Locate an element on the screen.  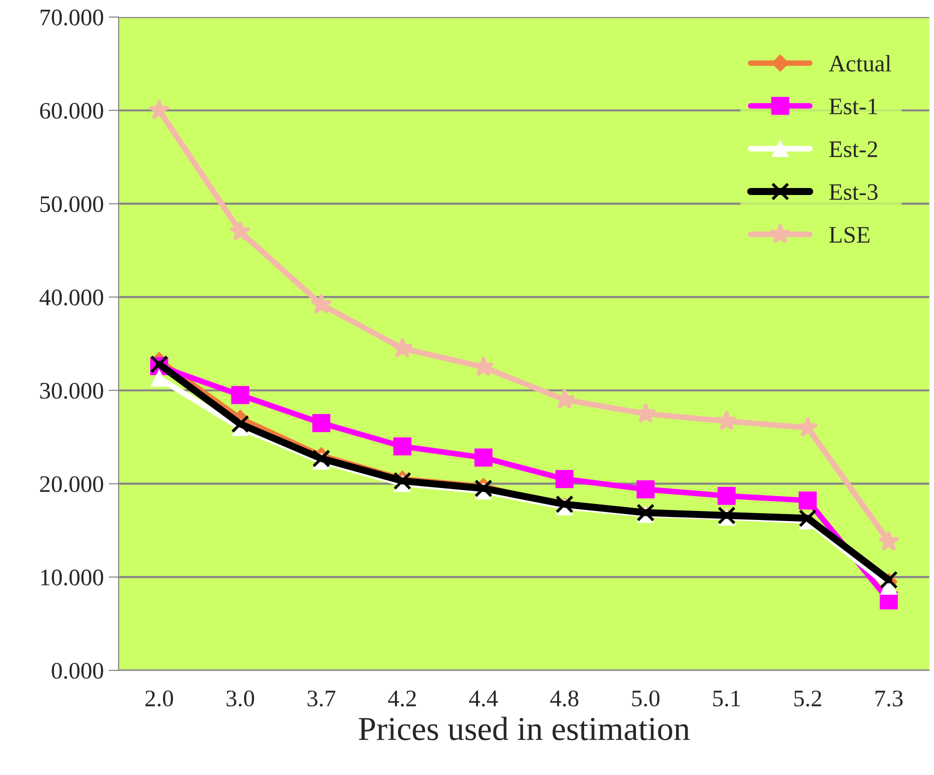
x-tick-label: 7.3 is located at coordinates (889, 698).